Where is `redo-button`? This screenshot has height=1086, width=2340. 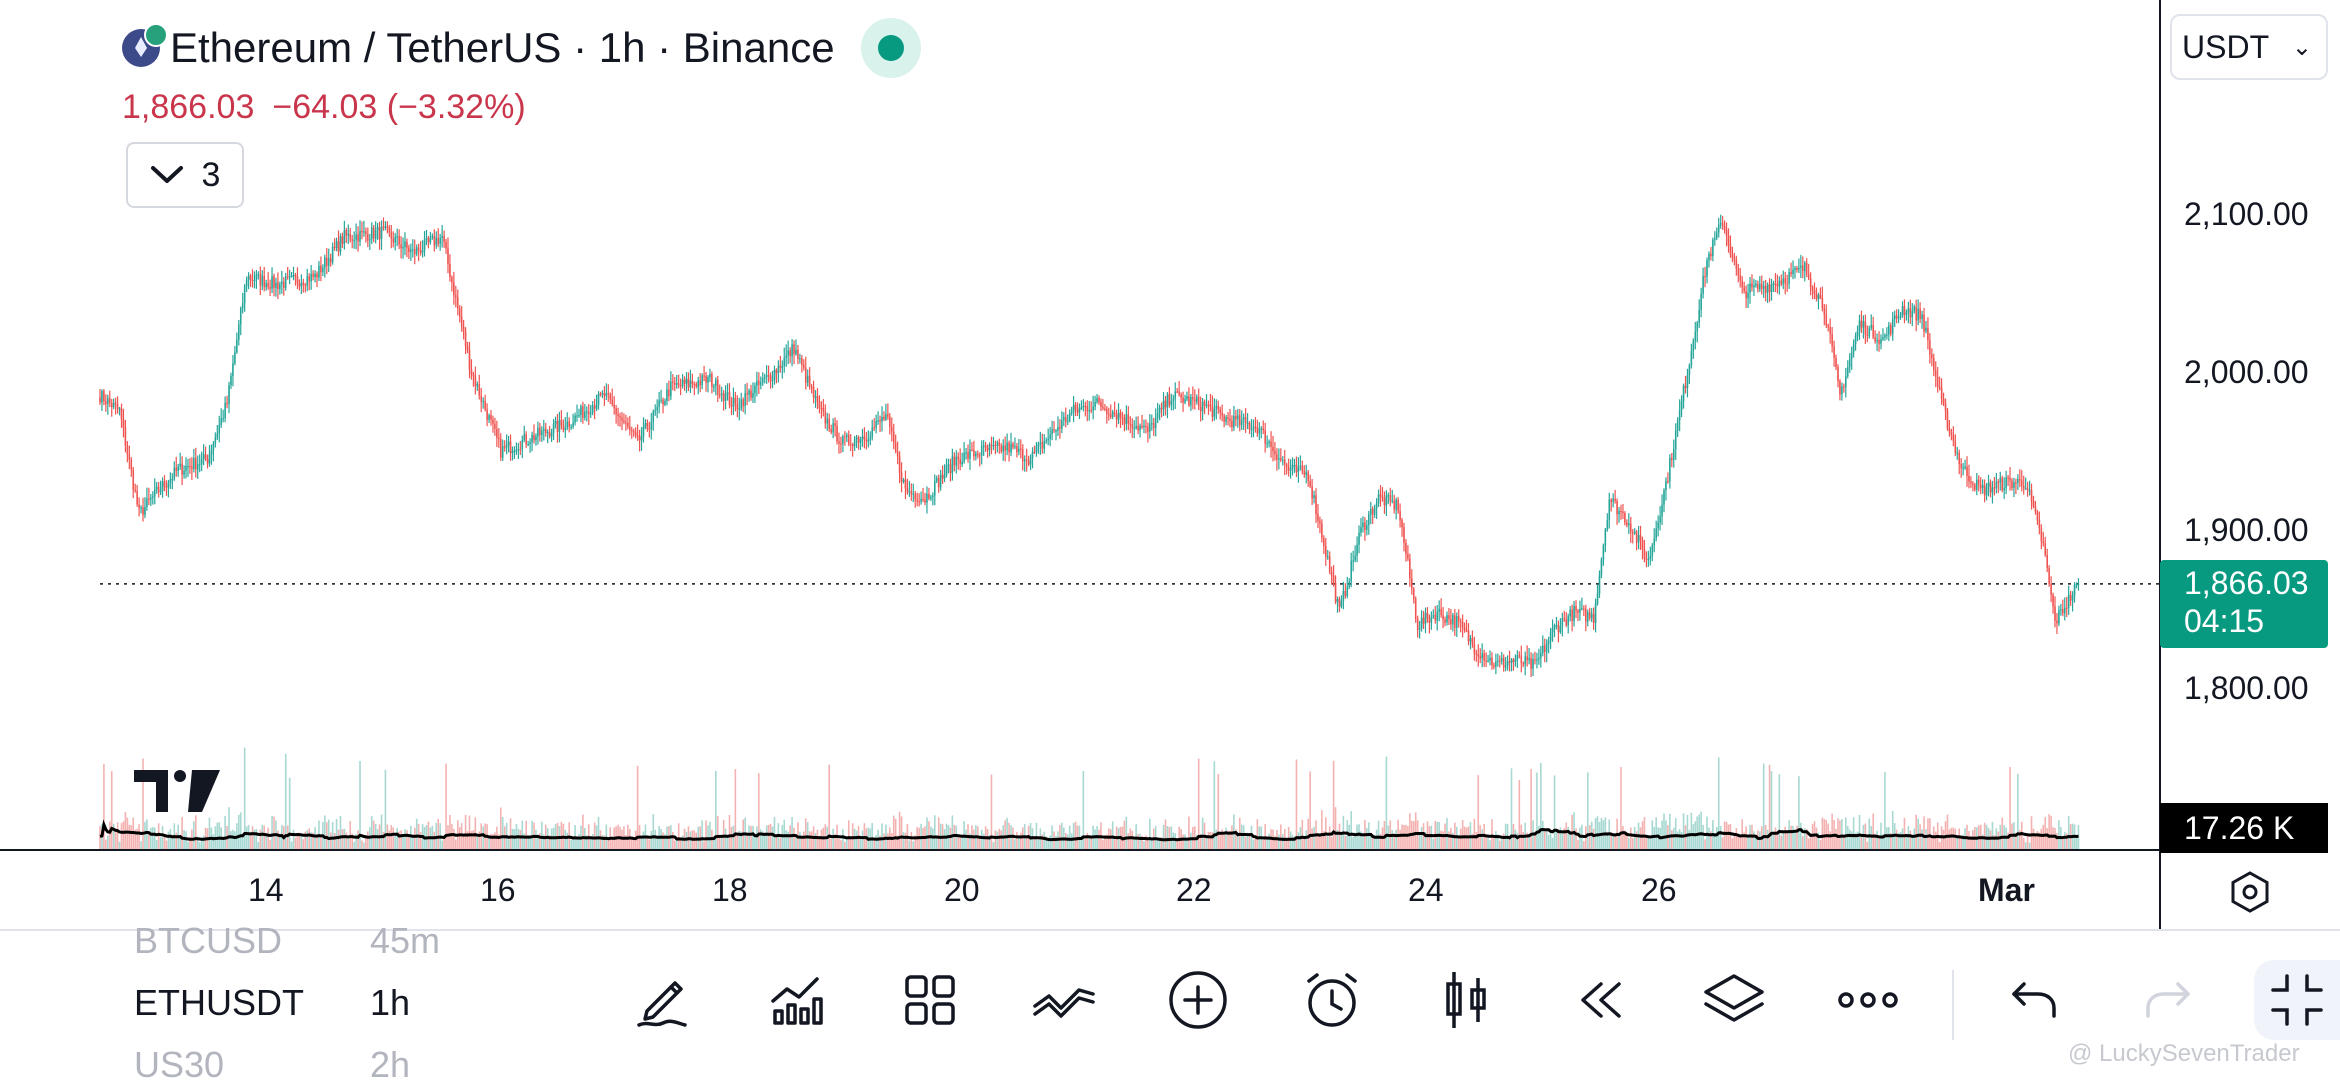 redo-button is located at coordinates (2168, 1000).